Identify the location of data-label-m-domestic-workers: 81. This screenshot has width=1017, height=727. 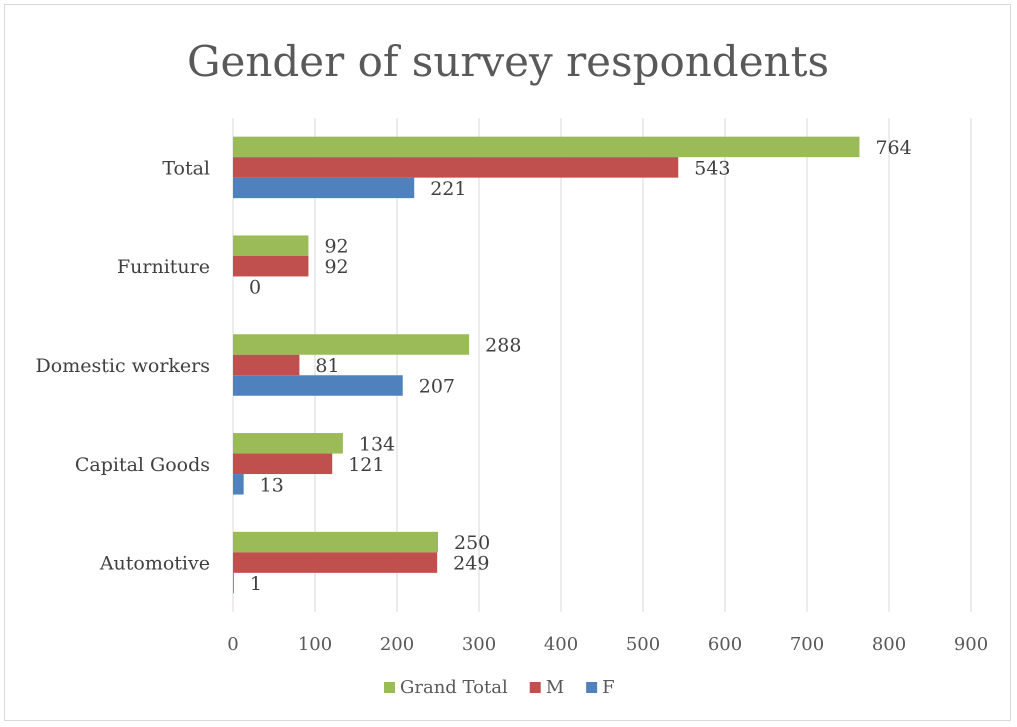
(327, 366).